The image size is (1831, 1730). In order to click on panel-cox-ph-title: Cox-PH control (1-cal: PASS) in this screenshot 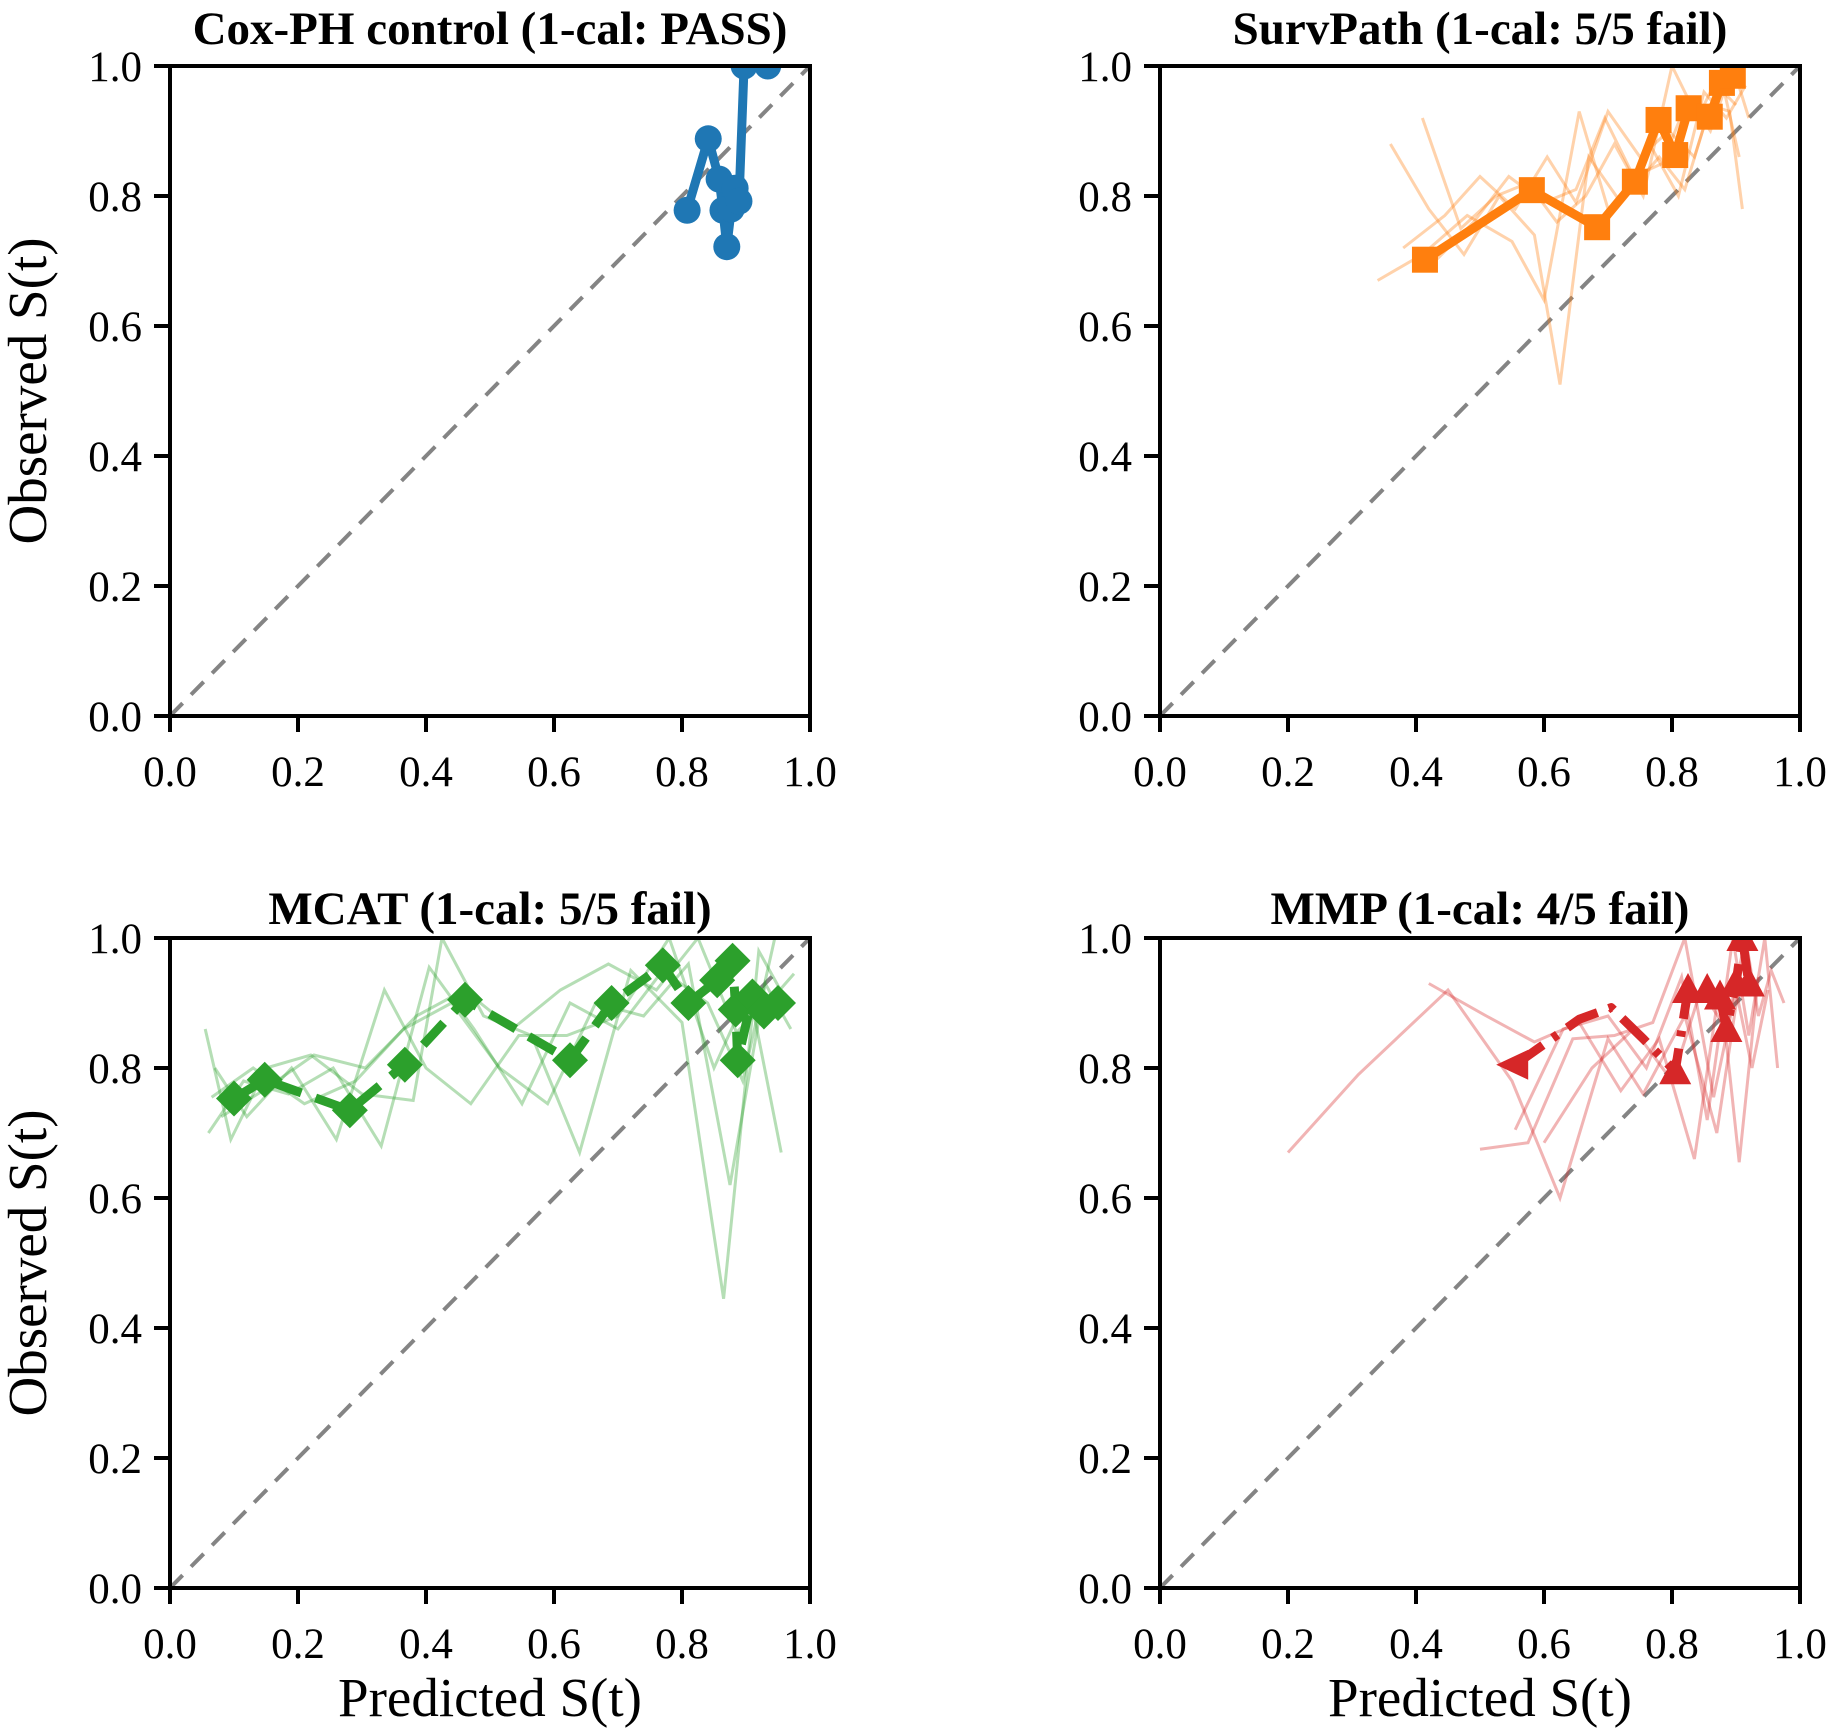, I will do `click(490, 29)`.